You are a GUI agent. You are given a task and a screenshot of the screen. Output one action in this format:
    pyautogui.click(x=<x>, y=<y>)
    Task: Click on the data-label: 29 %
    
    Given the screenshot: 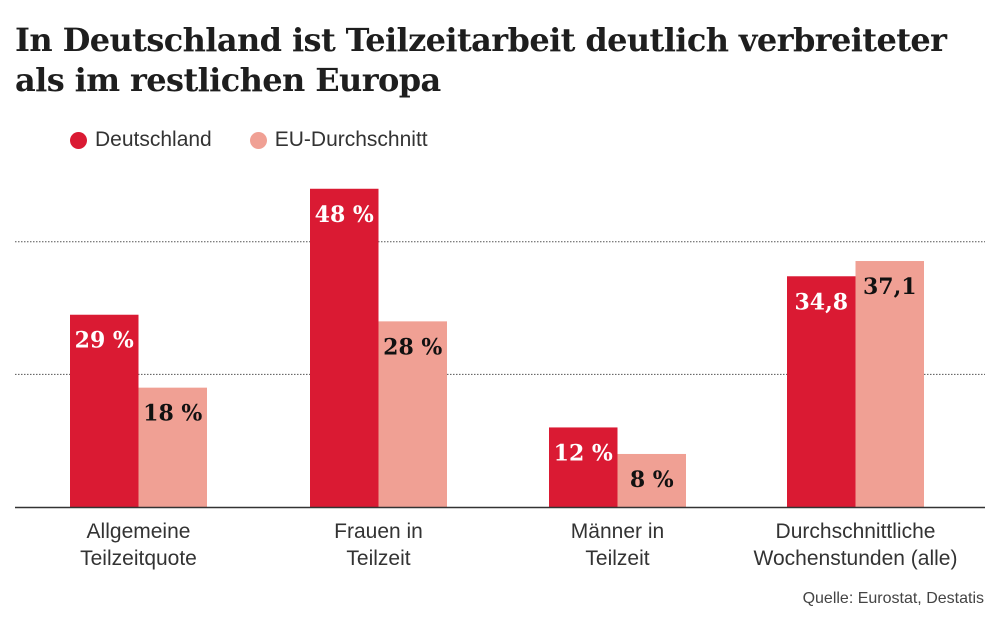 What is the action you would take?
    pyautogui.click(x=104, y=341)
    